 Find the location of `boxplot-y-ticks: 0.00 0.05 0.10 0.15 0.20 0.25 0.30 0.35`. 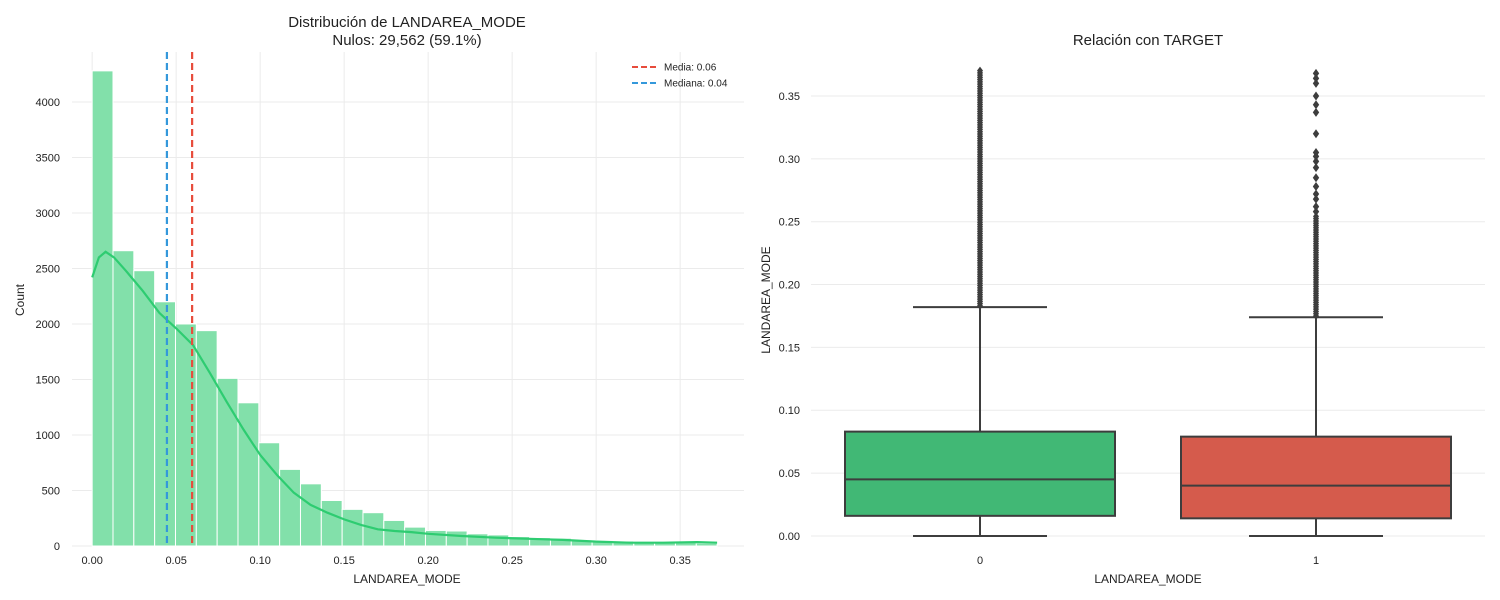

boxplot-y-ticks: 0.00 0.05 0.10 0.15 0.20 0.25 0.30 0.35 is located at coordinates (789, 317).